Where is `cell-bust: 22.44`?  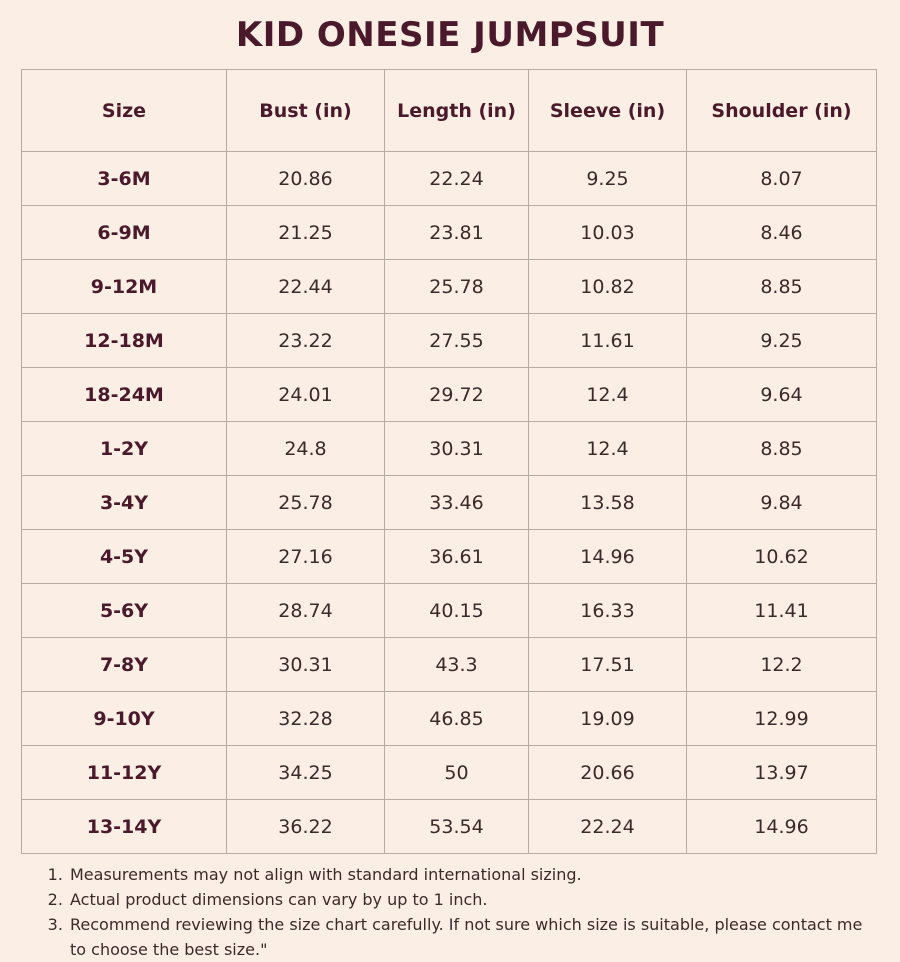
cell-bust: 22.44 is located at coordinates (305, 286).